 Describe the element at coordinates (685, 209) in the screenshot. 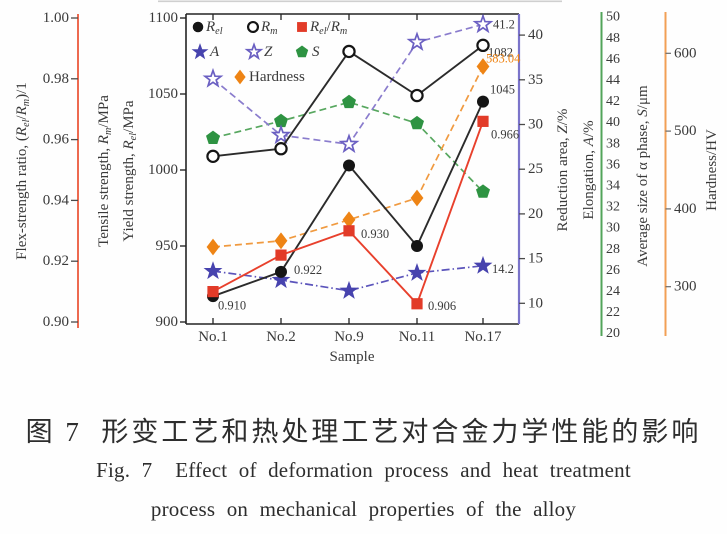

I see `svg-text: 400` at that location.